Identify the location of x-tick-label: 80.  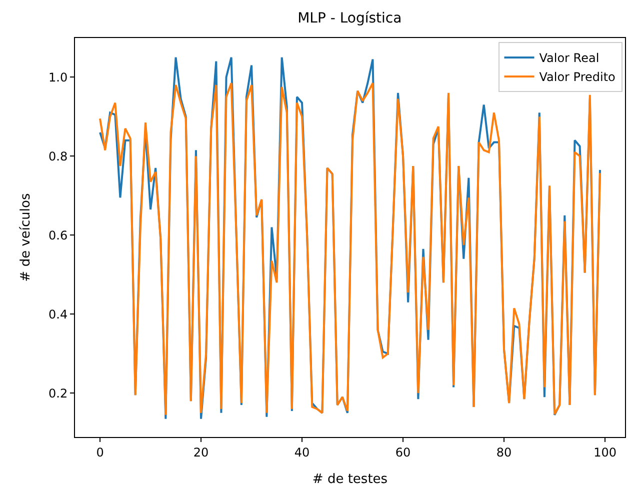
(504, 452).